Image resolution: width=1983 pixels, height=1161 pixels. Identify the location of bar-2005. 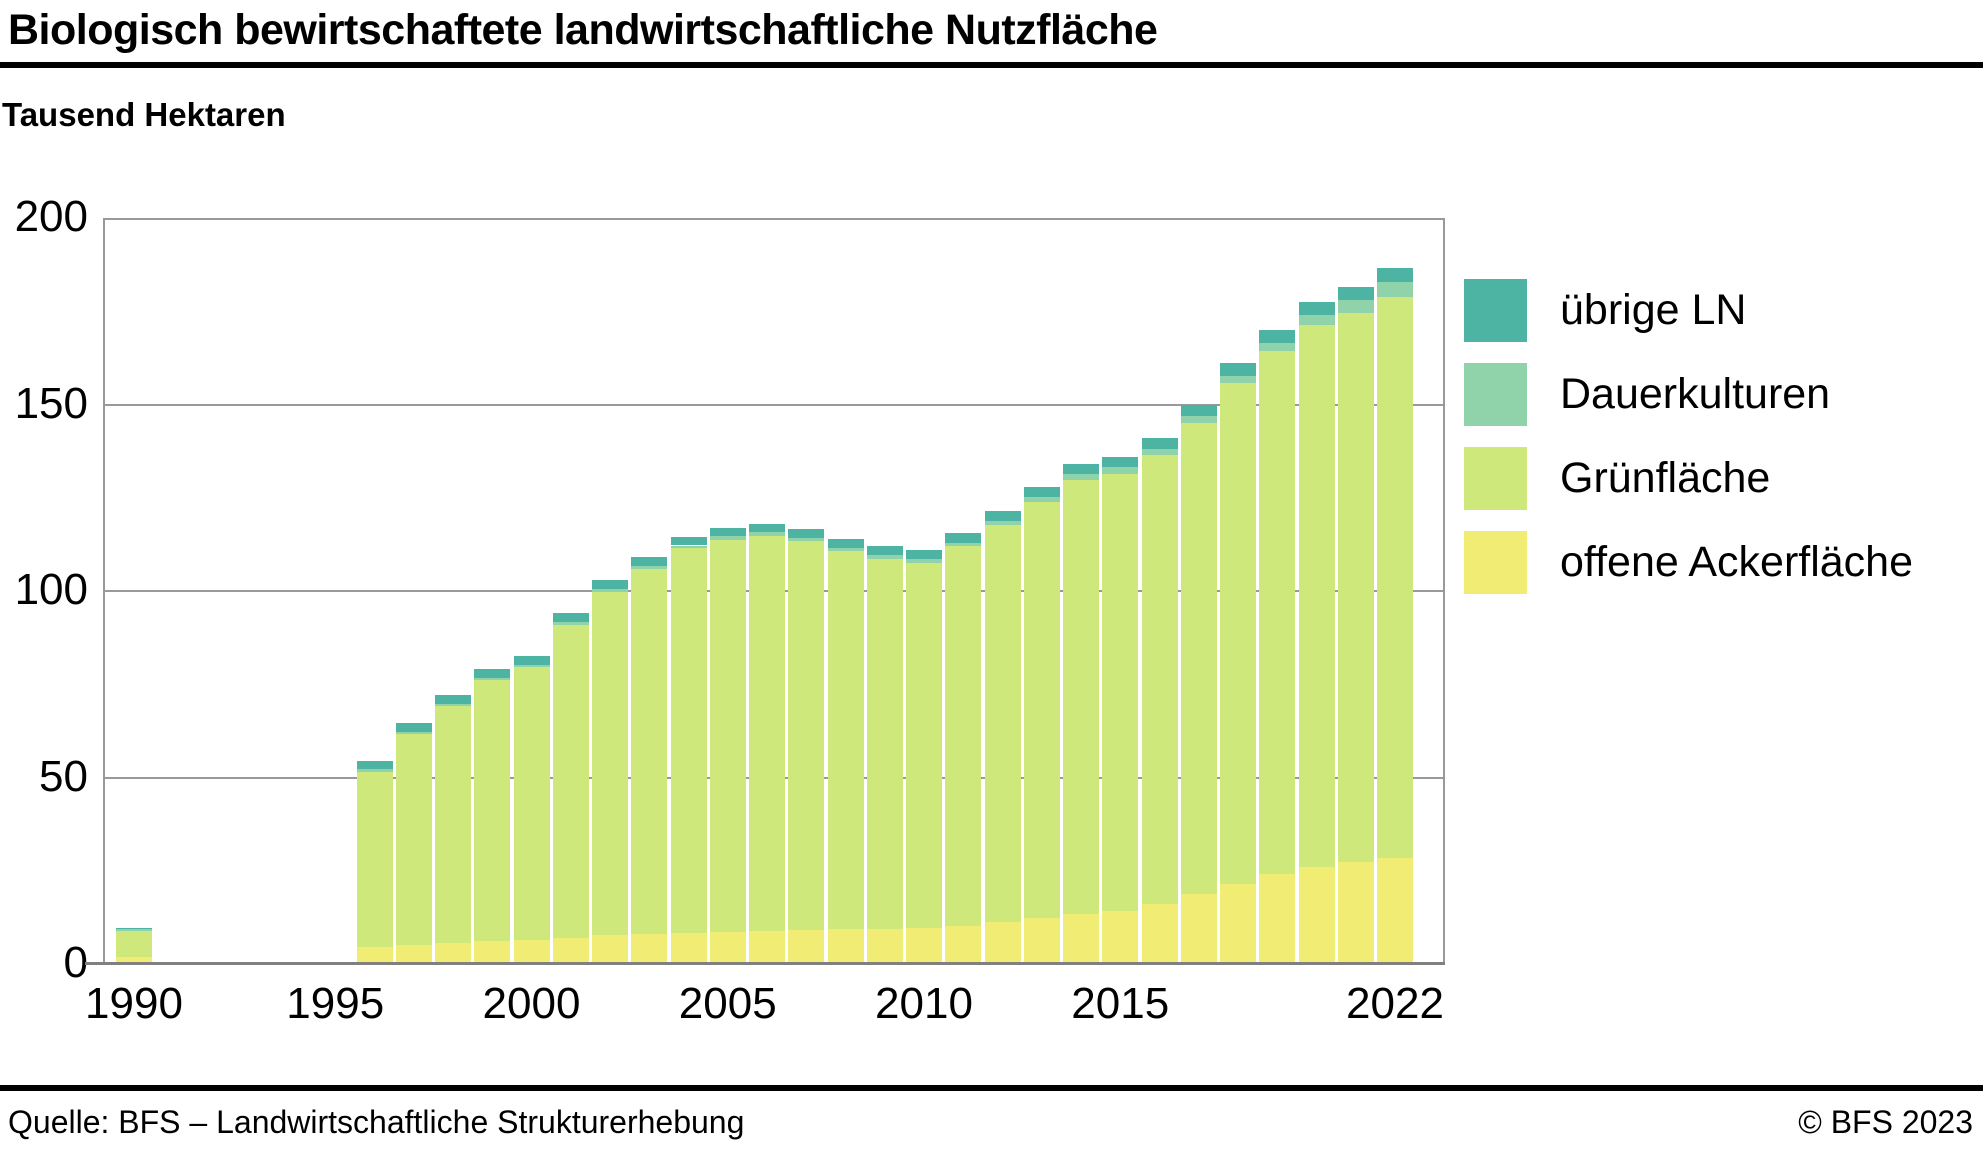
(727, 745).